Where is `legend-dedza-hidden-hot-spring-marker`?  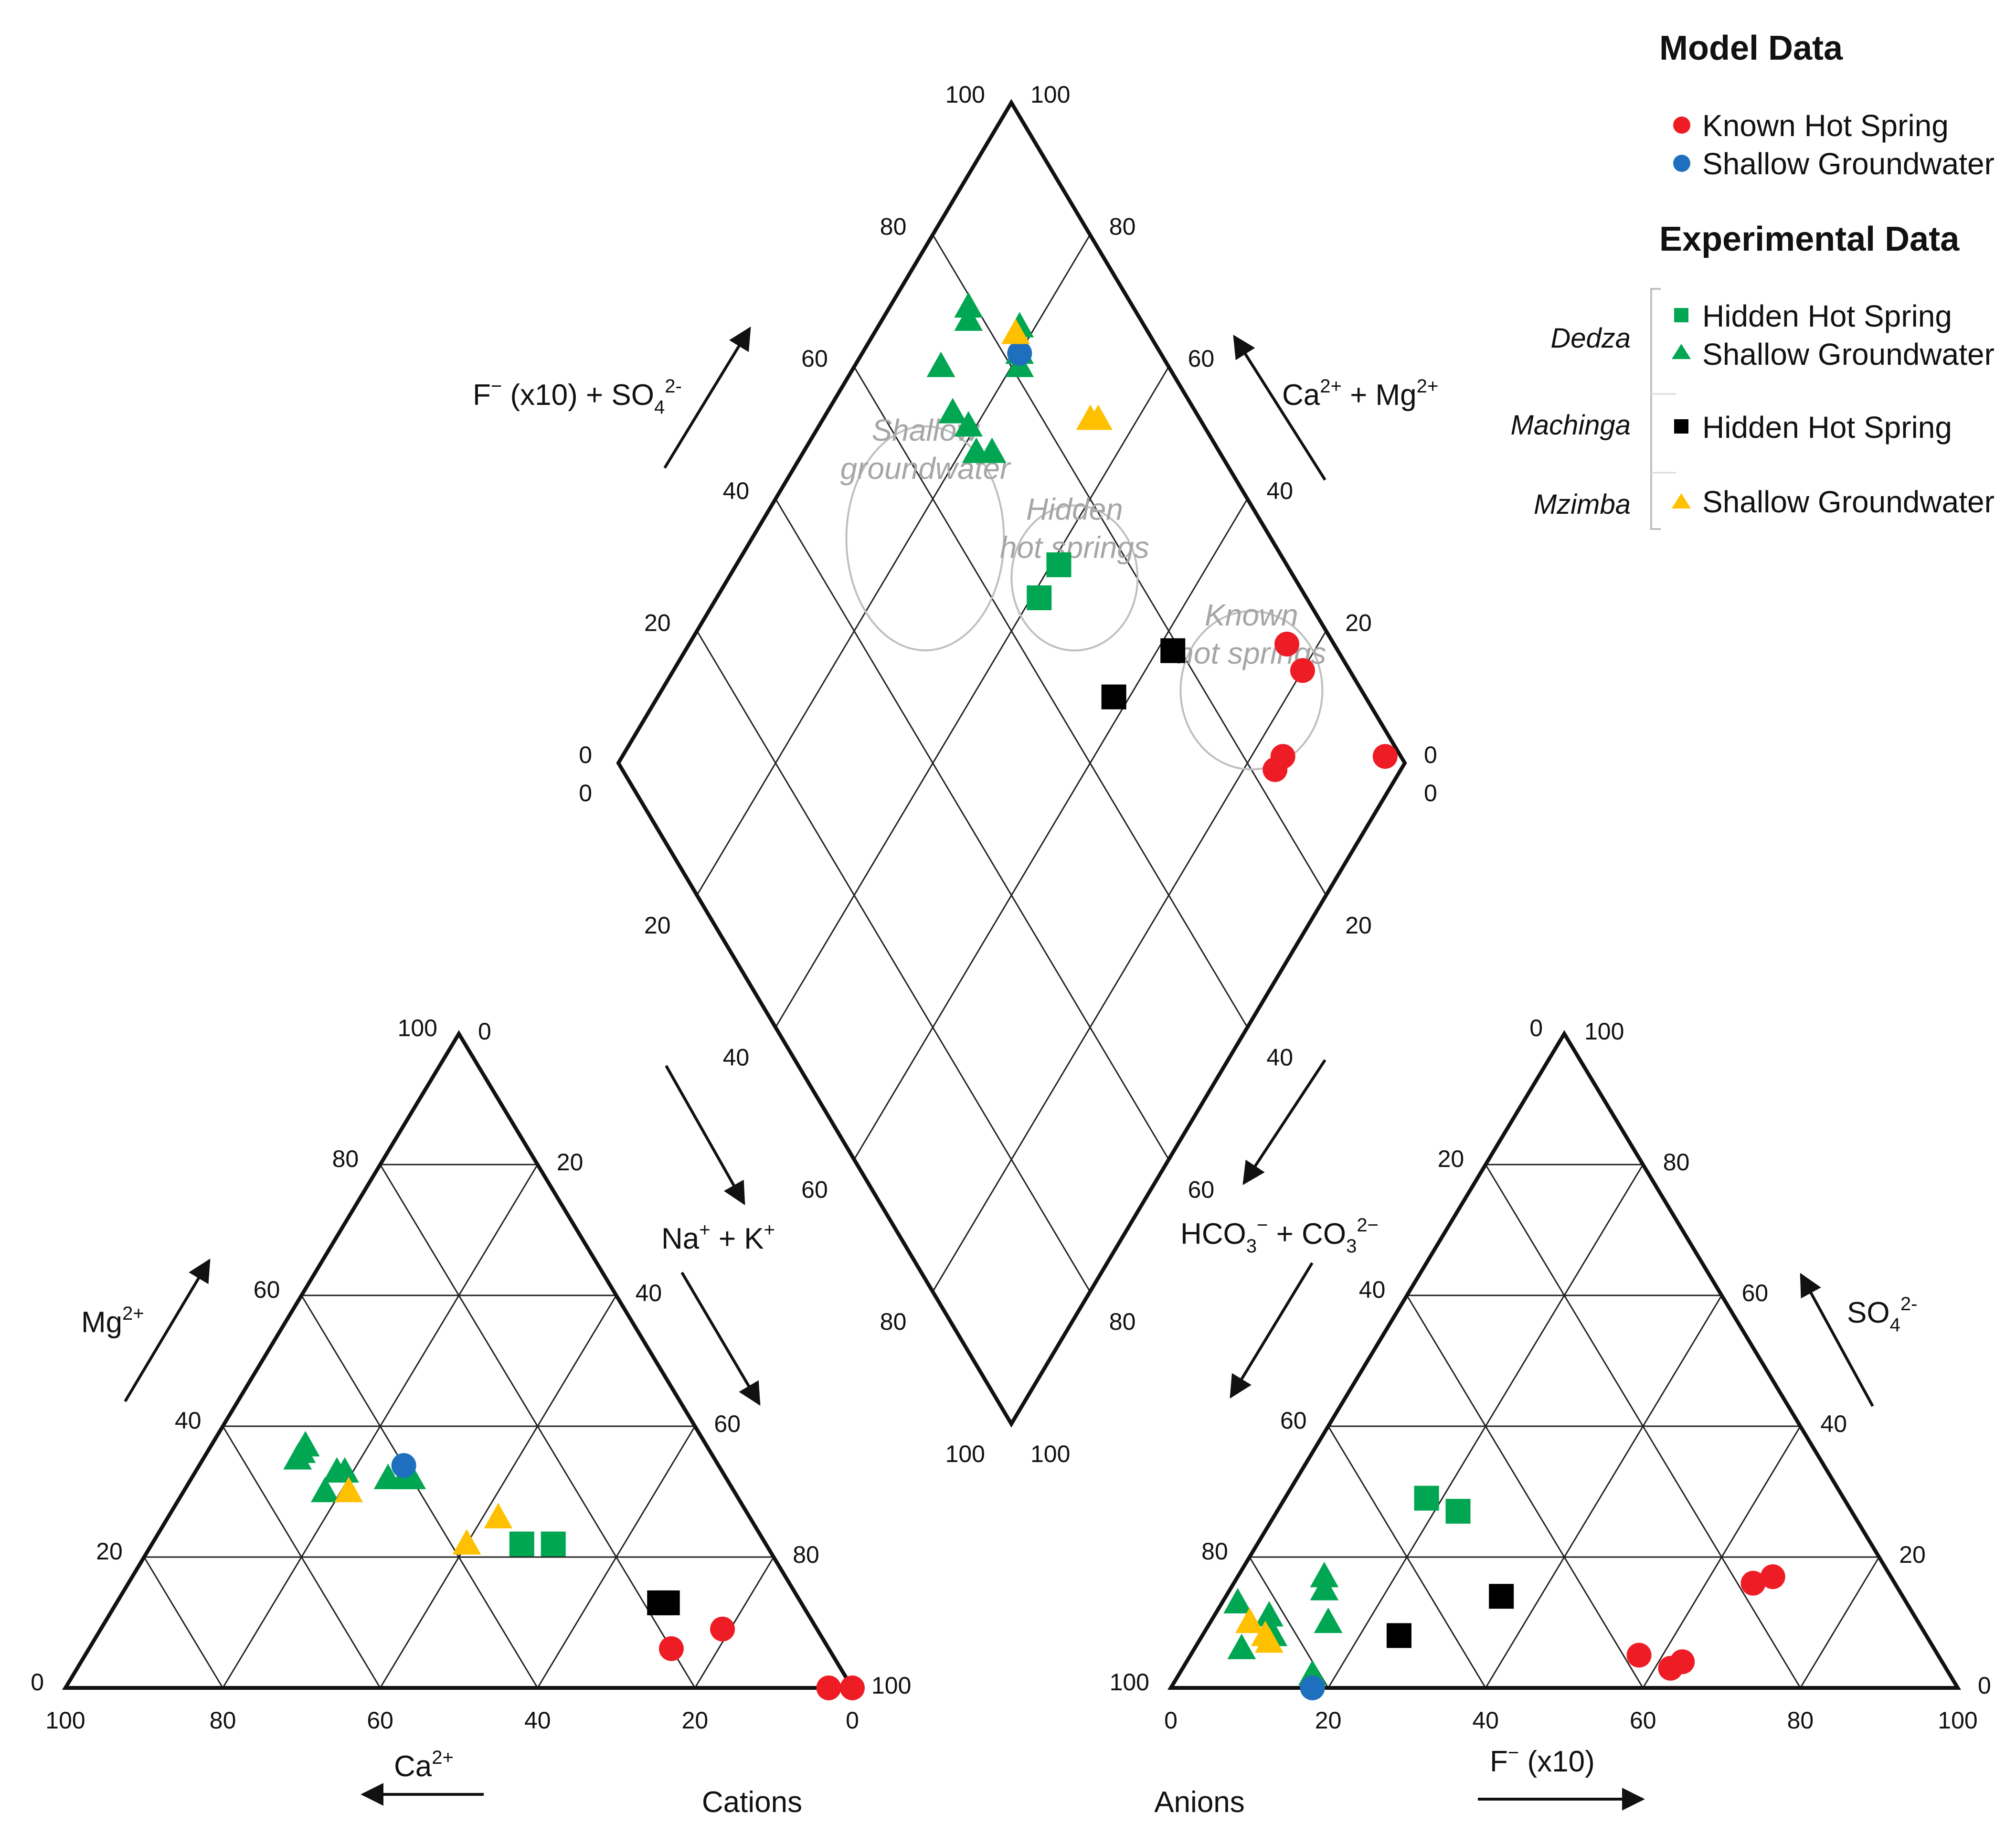 legend-dedza-hidden-hot-spring-marker is located at coordinates (1681, 315).